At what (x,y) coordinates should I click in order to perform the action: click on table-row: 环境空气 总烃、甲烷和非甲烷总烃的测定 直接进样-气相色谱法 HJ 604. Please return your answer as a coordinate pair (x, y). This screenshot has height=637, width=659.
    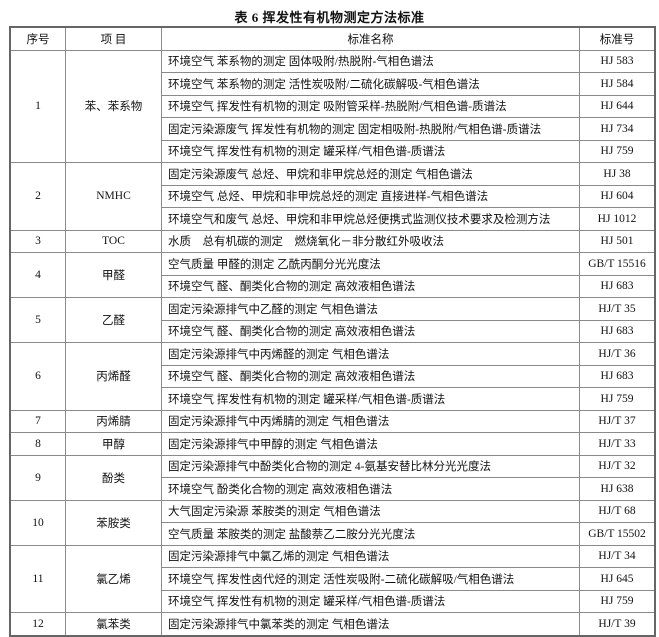
    Looking at the image, I should click on (333, 196).